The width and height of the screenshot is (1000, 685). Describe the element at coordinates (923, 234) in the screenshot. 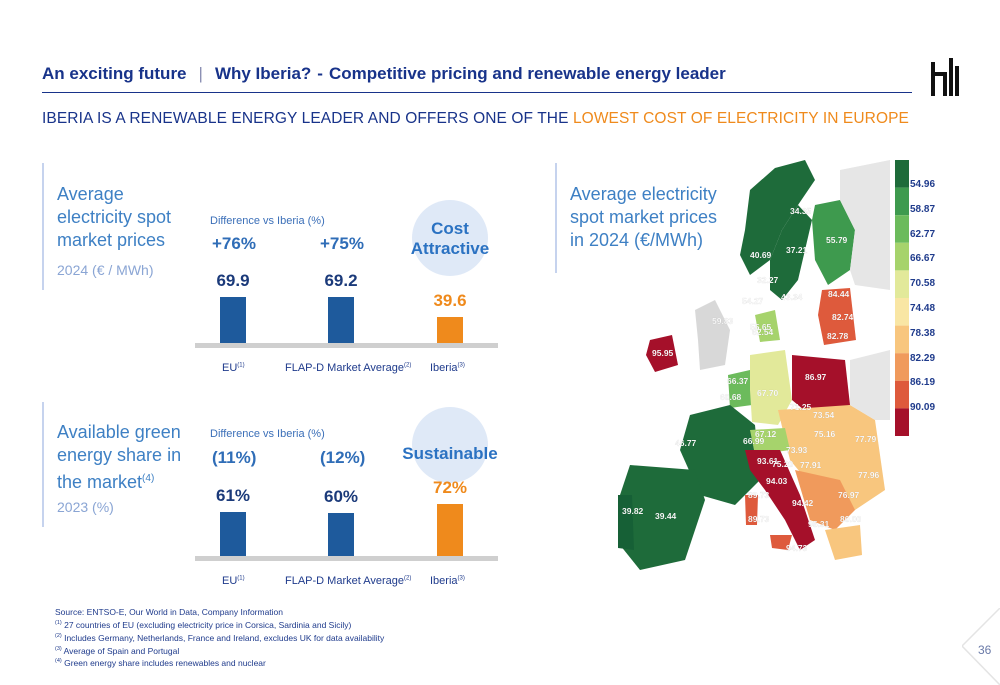

I see `legend-value: 62.77` at that location.